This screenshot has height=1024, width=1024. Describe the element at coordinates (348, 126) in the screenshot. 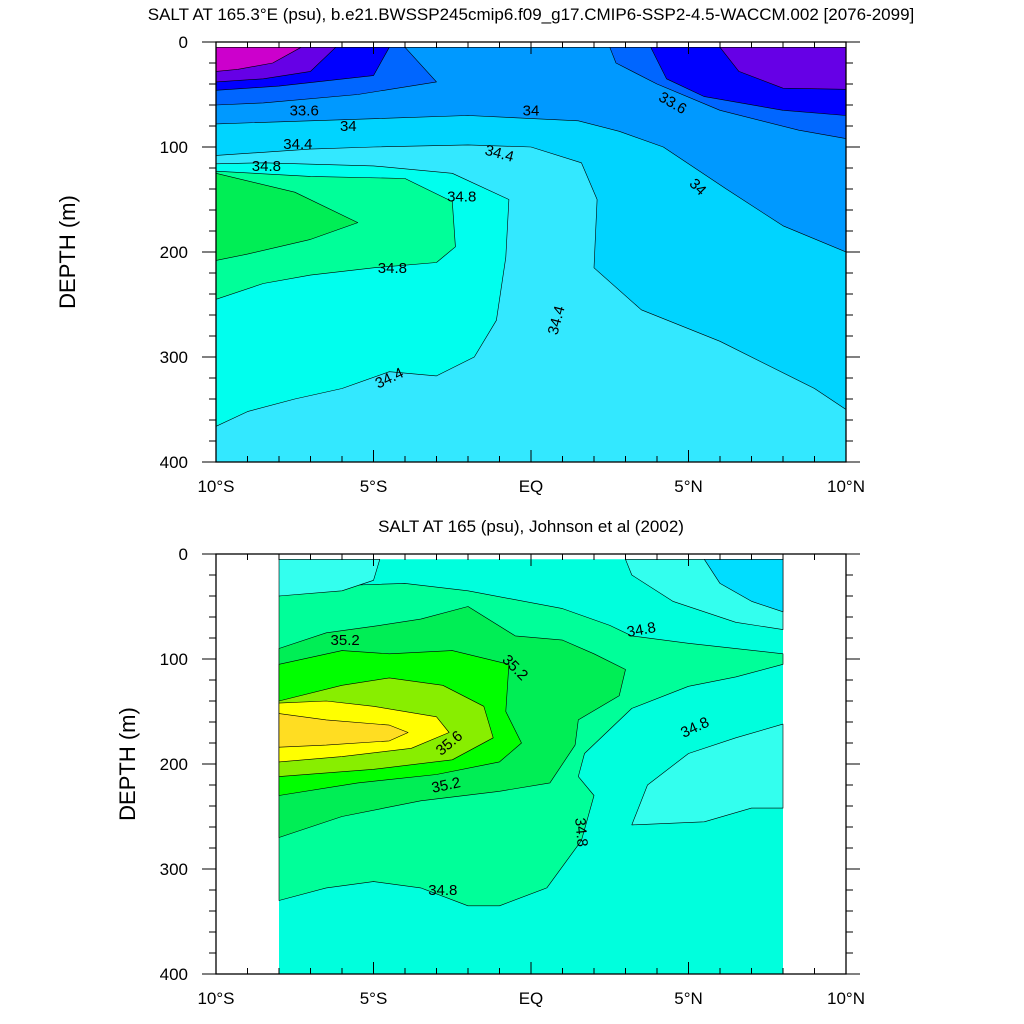

I see `model-contour-label-1: 34` at that location.